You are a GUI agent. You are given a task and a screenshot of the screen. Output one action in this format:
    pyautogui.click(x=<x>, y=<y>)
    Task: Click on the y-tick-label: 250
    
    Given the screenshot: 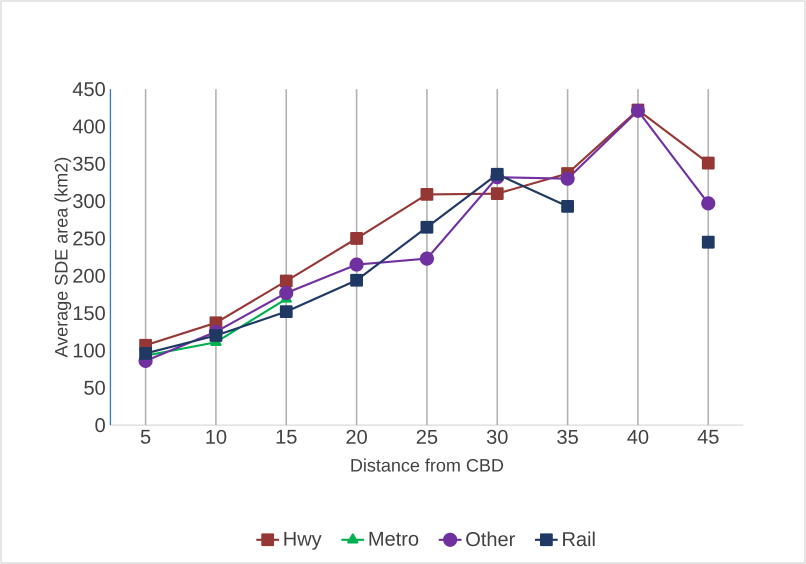 What is the action you would take?
    pyautogui.click(x=89, y=238)
    